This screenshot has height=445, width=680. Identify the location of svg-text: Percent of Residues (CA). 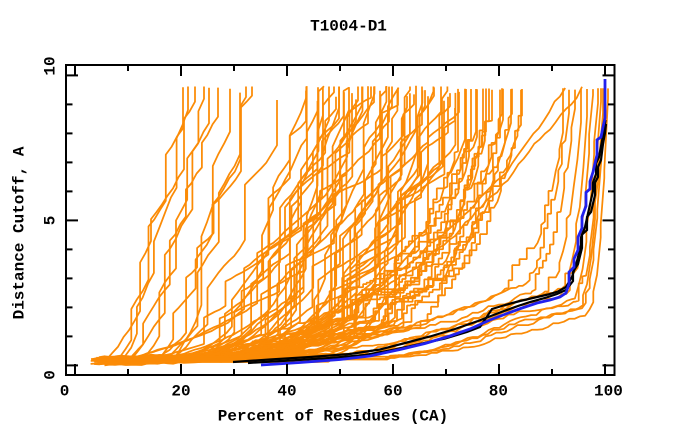
(333, 417).